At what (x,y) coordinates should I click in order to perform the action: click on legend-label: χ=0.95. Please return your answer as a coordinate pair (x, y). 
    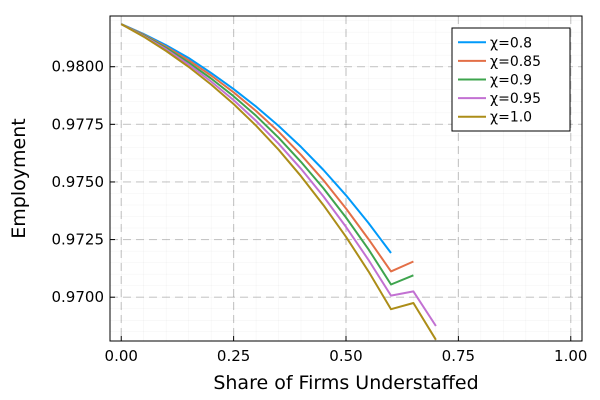
    Looking at the image, I should click on (515, 99).